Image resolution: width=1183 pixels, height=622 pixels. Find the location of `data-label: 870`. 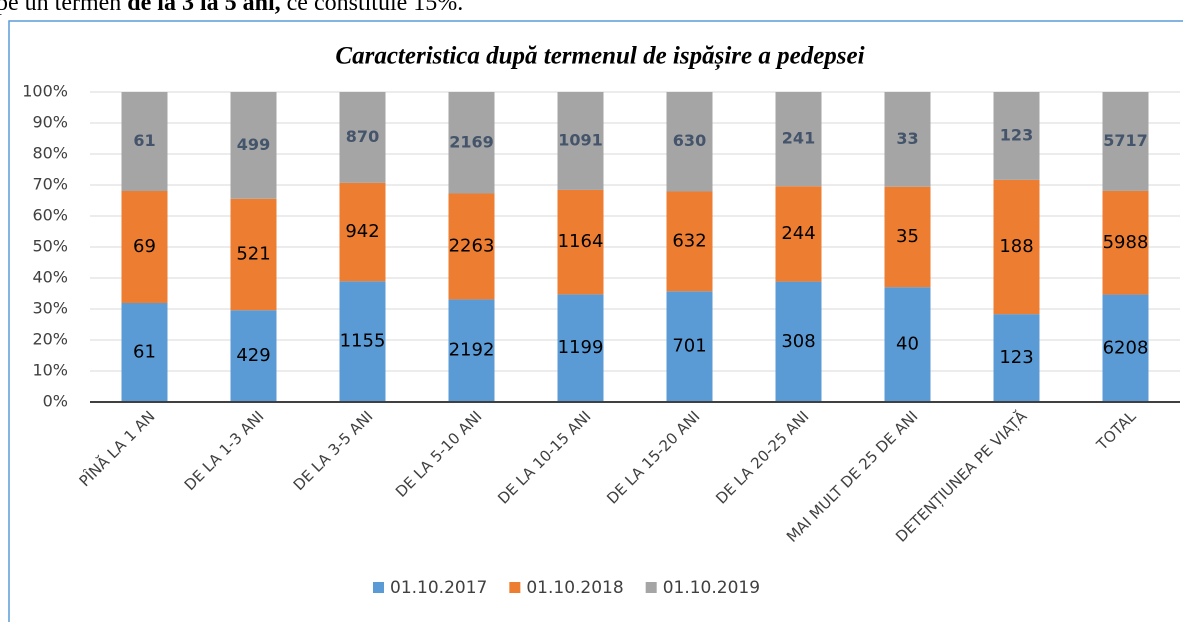

data-label: 870 is located at coordinates (362, 136).